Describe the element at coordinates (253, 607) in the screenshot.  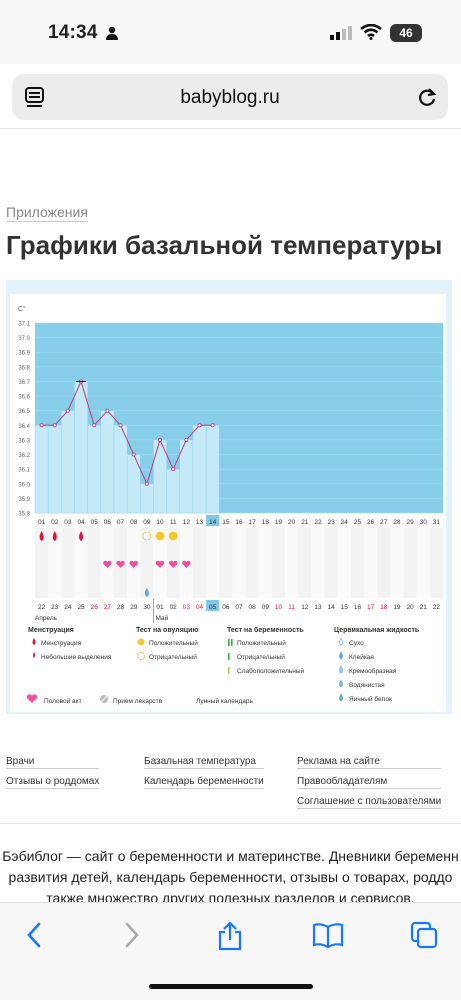
I see `calendar-date-label: 08` at that location.